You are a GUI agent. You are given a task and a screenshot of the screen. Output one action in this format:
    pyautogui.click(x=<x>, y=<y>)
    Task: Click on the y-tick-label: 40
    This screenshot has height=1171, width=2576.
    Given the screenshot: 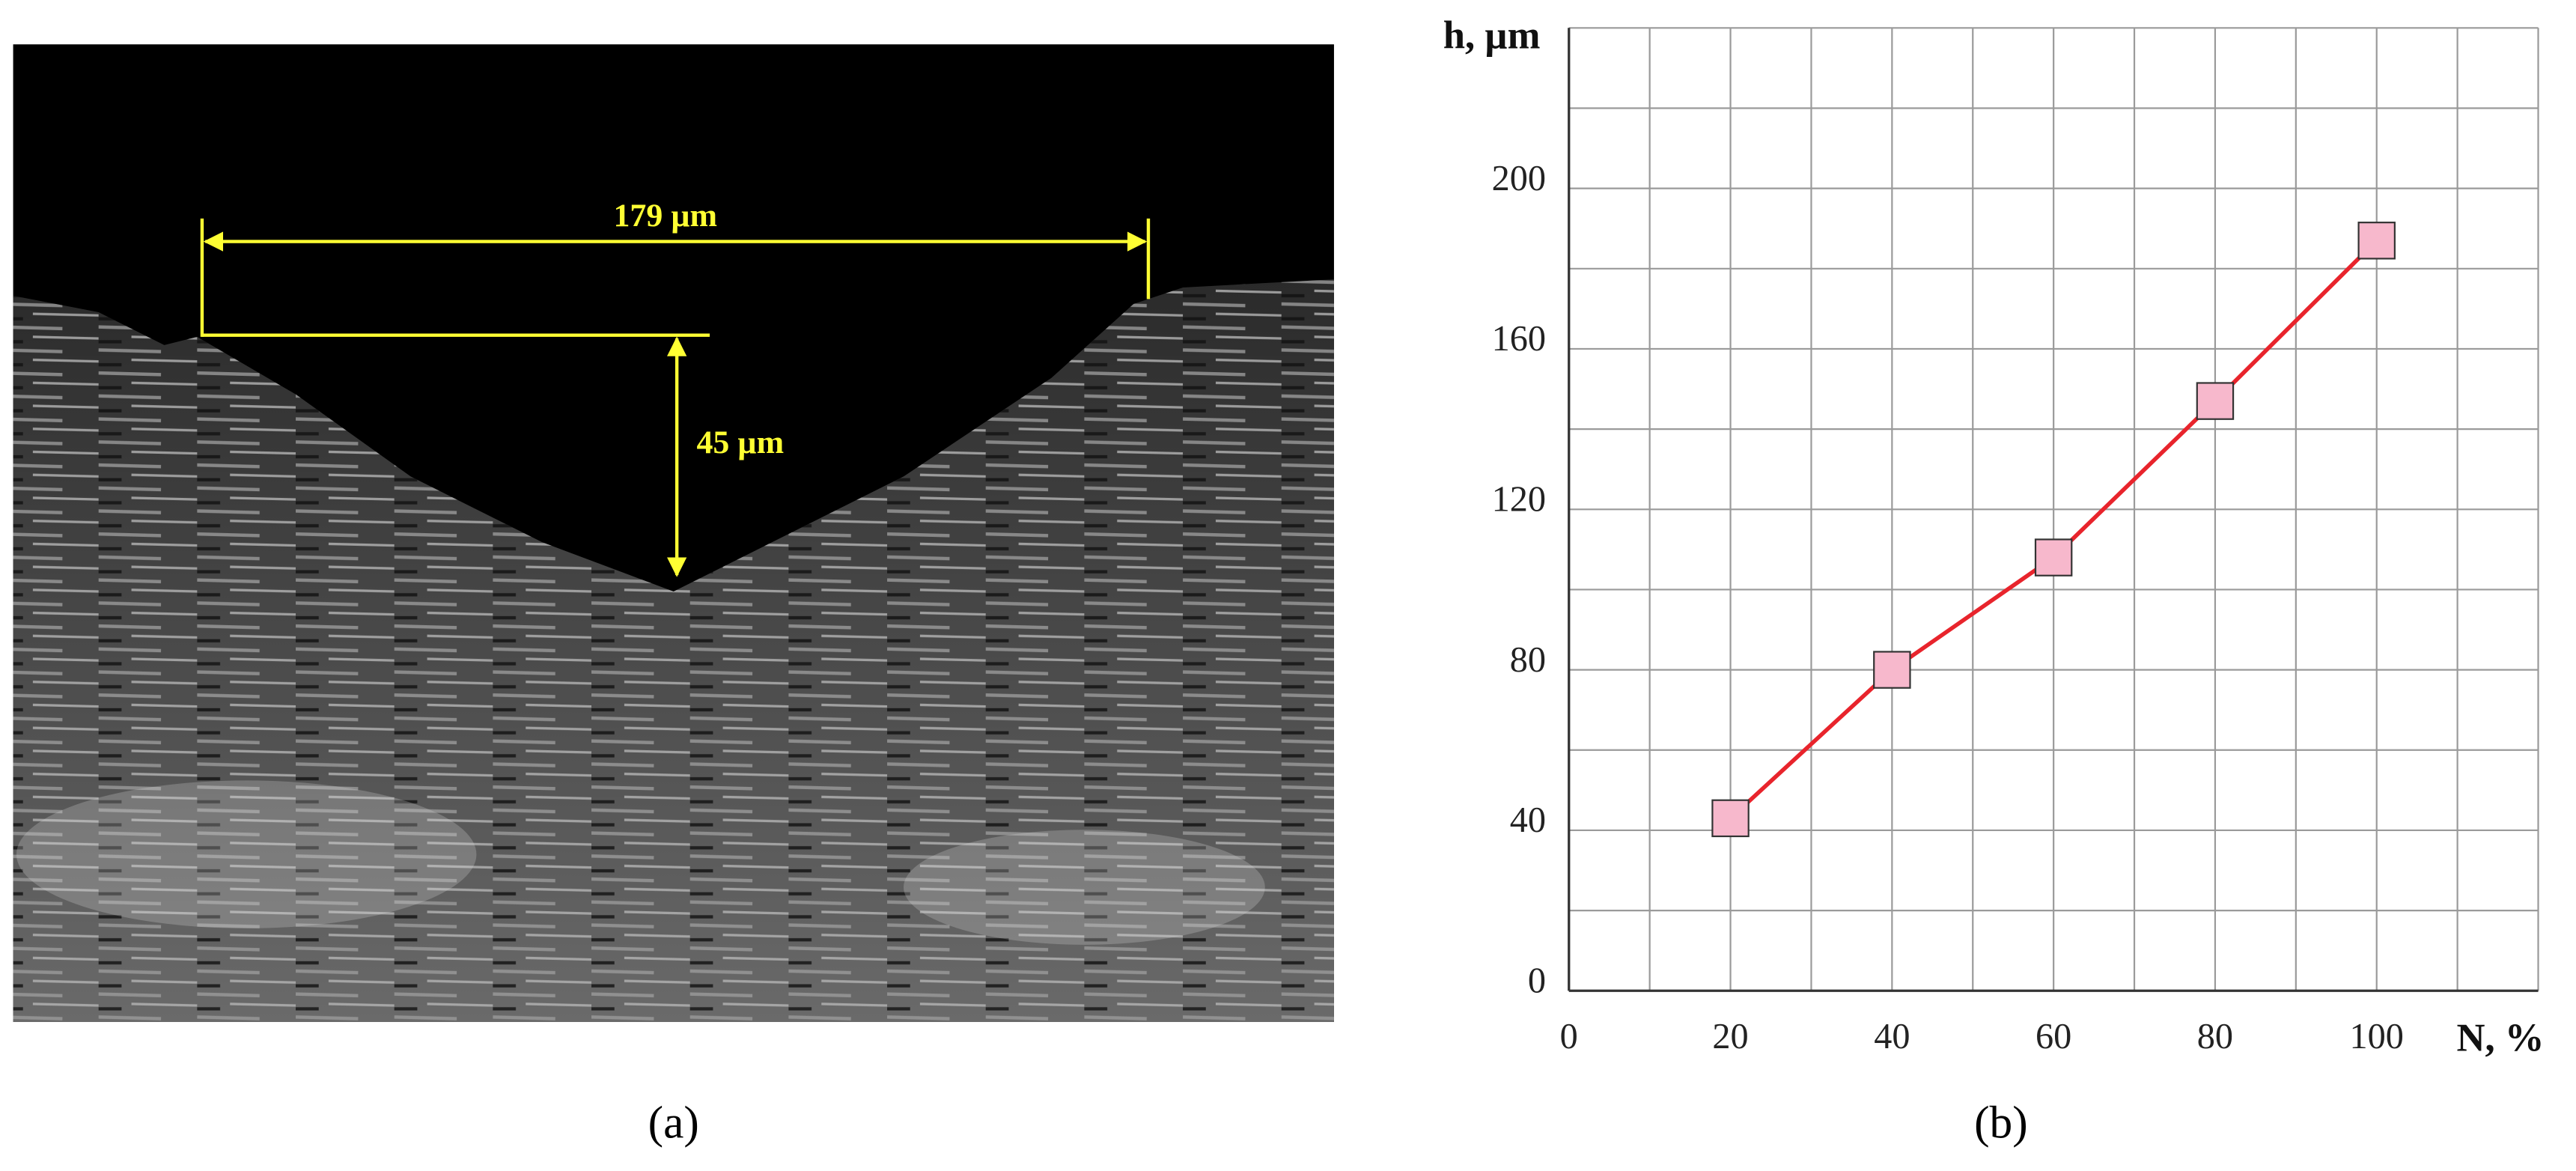 What is the action you would take?
    pyautogui.click(x=1528, y=820)
    